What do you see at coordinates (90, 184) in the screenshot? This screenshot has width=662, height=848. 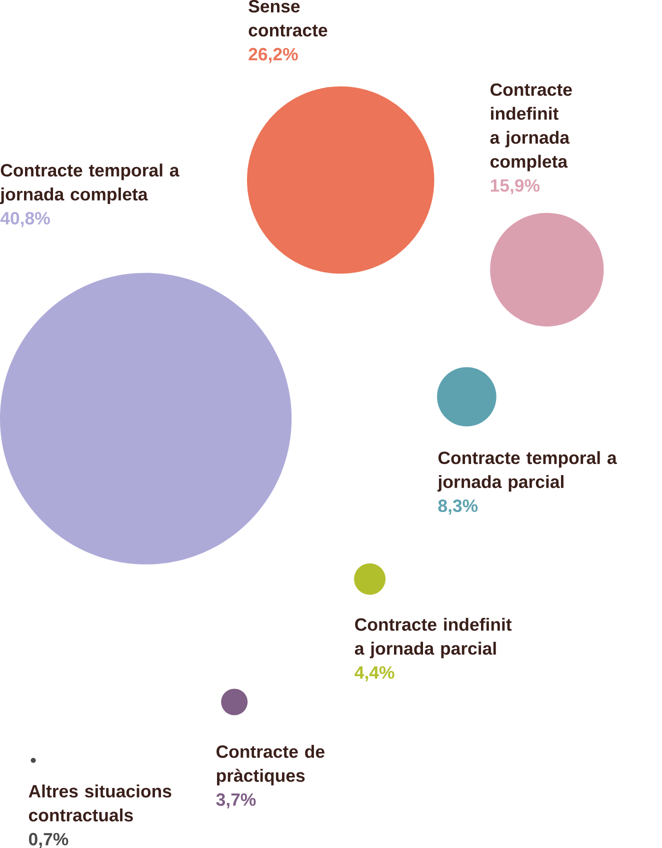 I see `category-label: Contracte temporal a jornada completa` at bounding box center [90, 184].